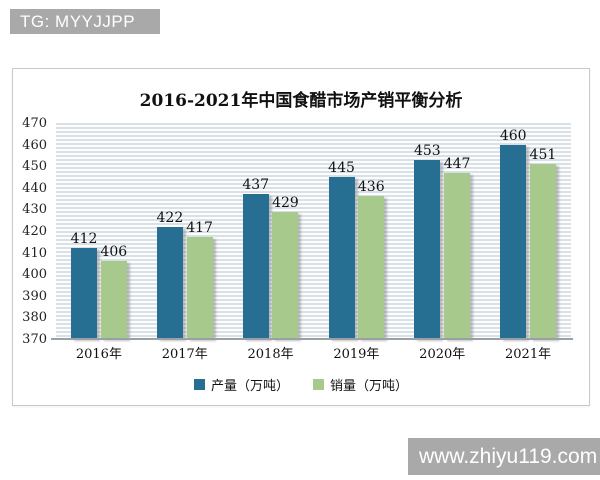 The width and height of the screenshot is (600, 480). I want to click on bar-销量（万吨）-2017年, so click(199, 288).